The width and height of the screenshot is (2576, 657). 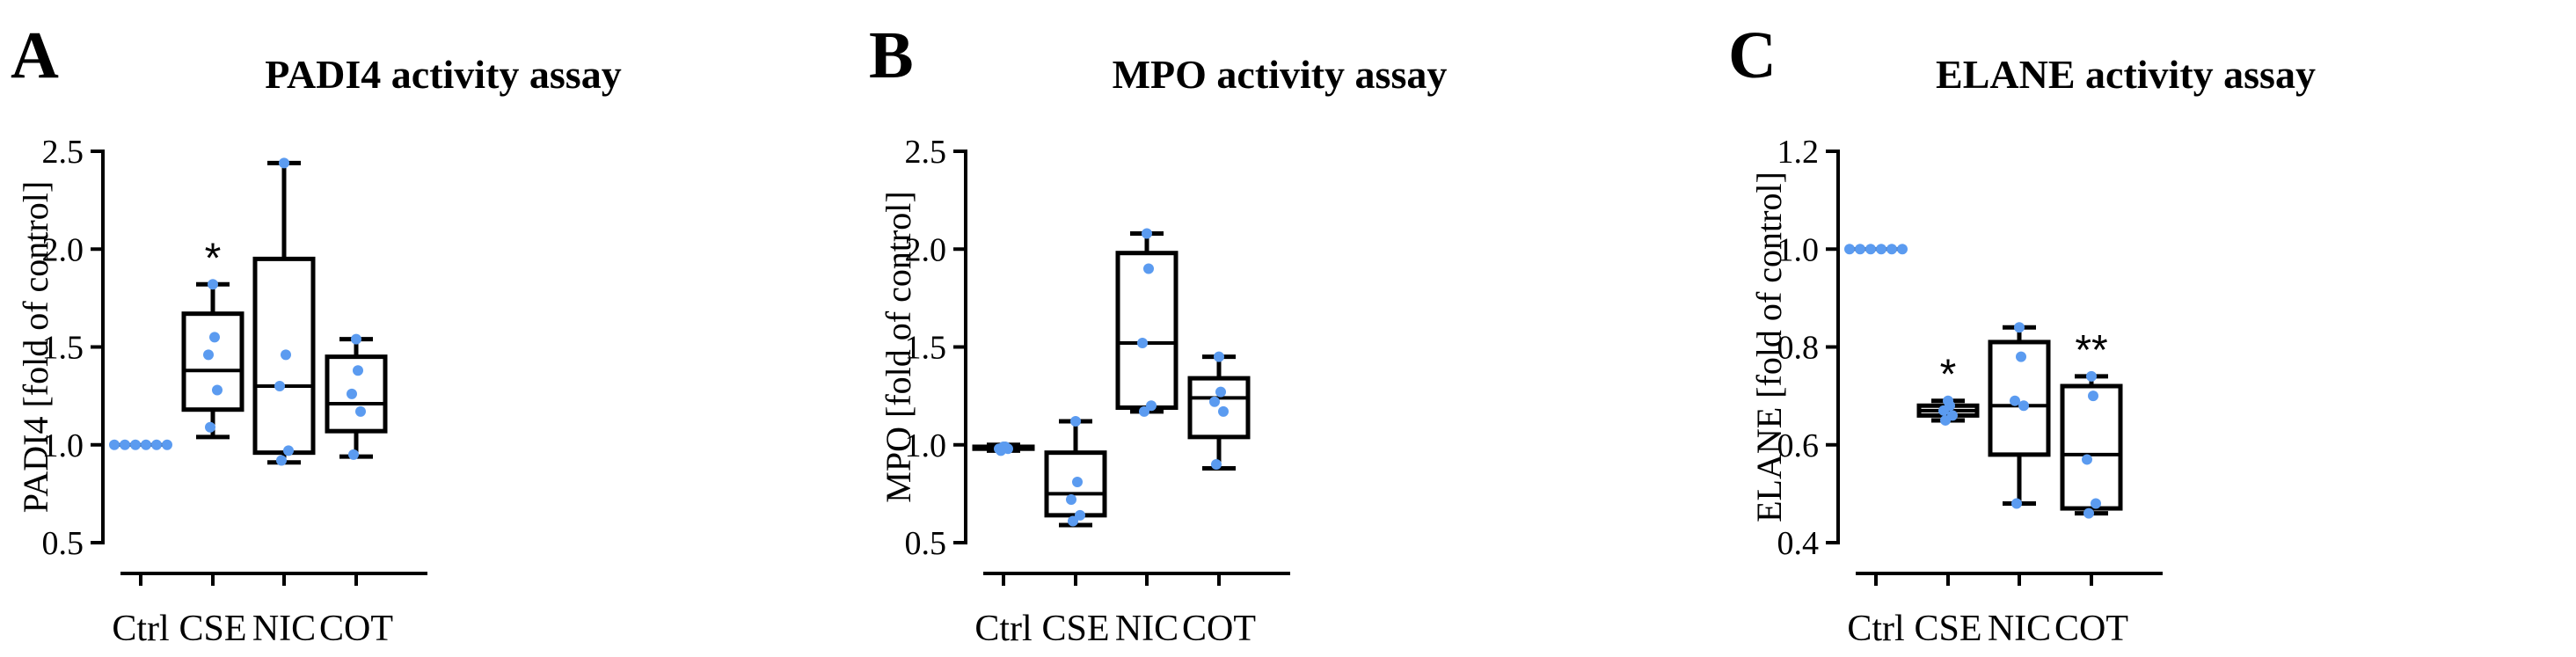 I want to click on box-cot: **, so click(x=2091, y=423).